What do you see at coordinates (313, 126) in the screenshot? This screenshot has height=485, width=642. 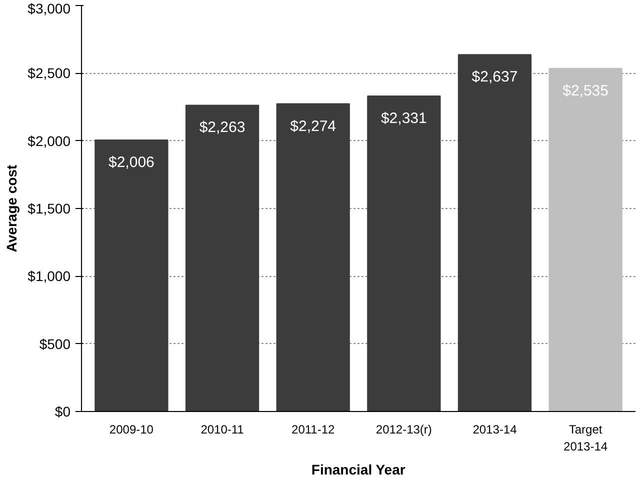 I see `data-label: $2,274` at bounding box center [313, 126].